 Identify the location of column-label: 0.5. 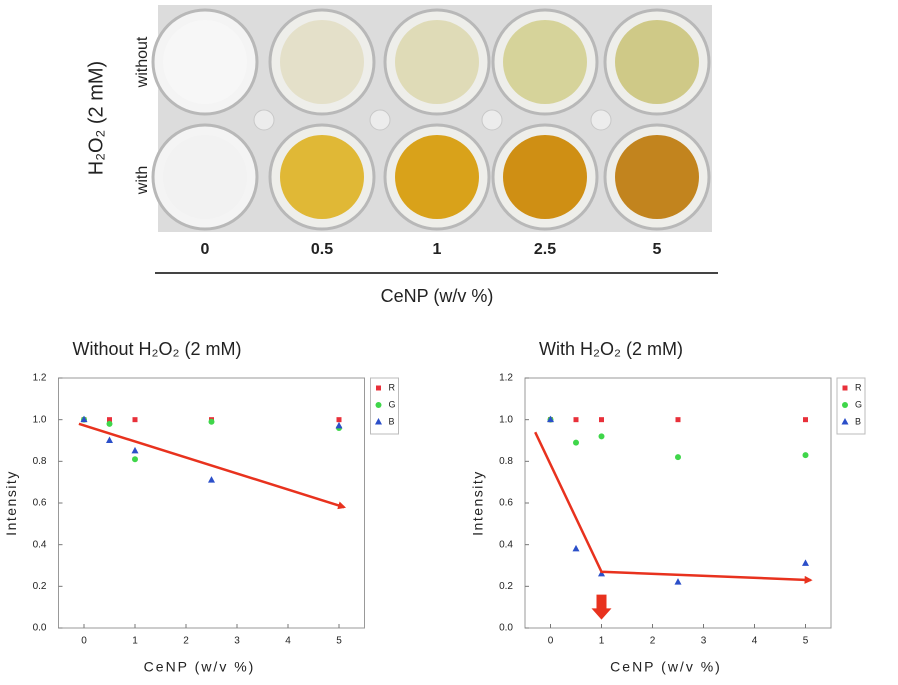
(322, 249).